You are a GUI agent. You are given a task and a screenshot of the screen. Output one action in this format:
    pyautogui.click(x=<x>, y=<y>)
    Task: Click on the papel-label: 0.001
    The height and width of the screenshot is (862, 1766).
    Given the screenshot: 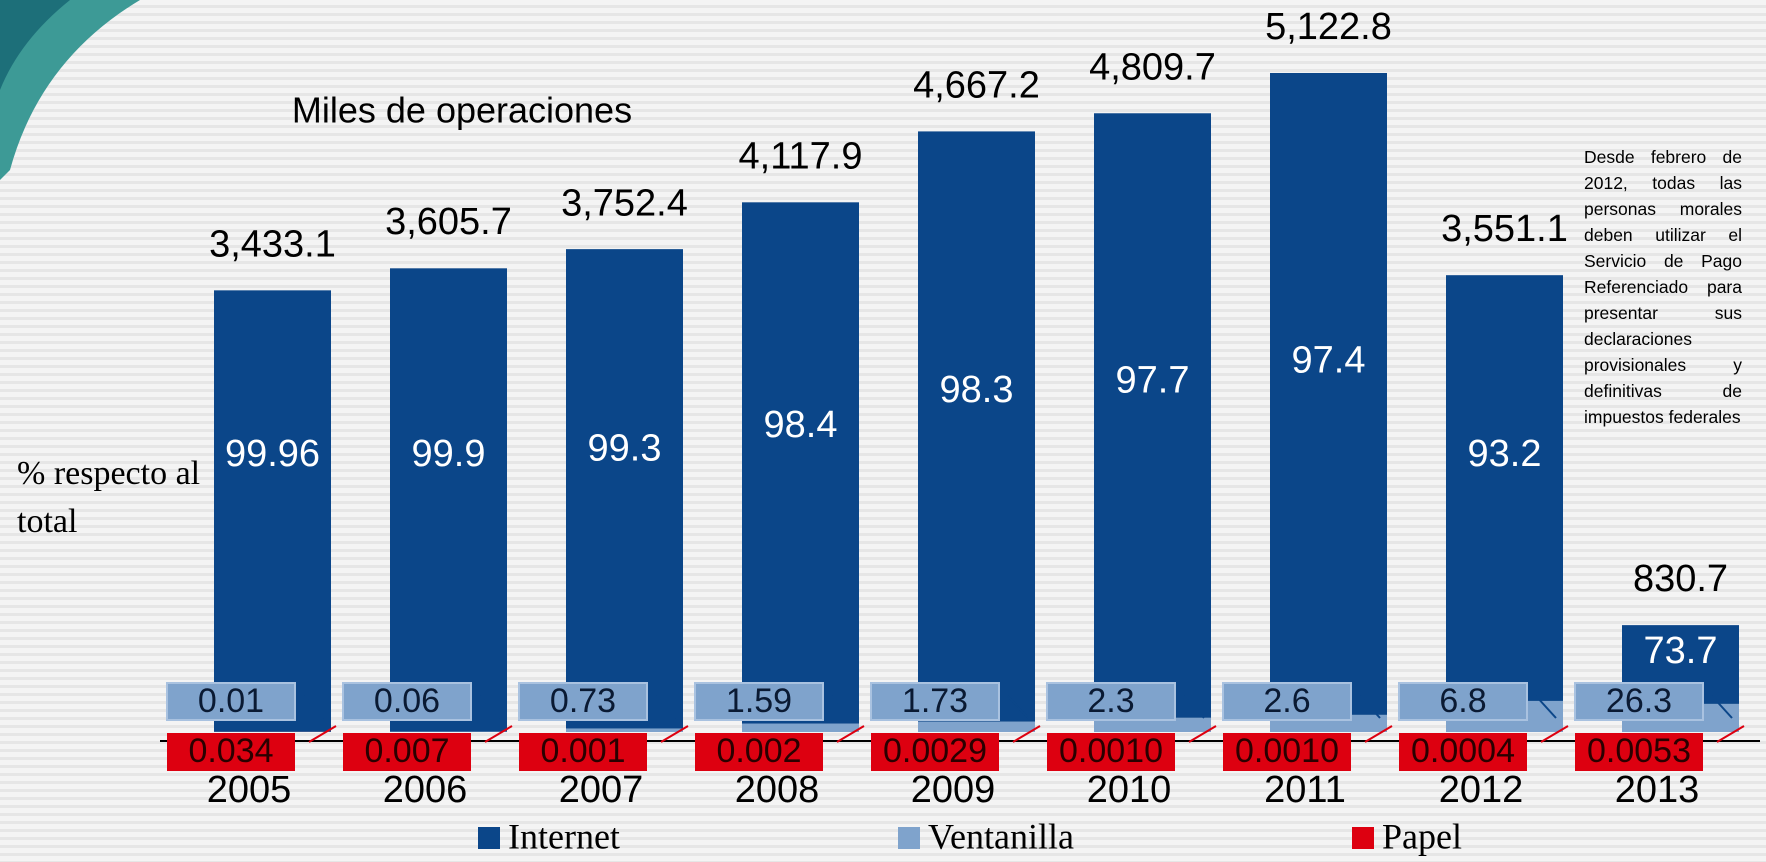 What is the action you would take?
    pyautogui.click(x=582, y=751)
    